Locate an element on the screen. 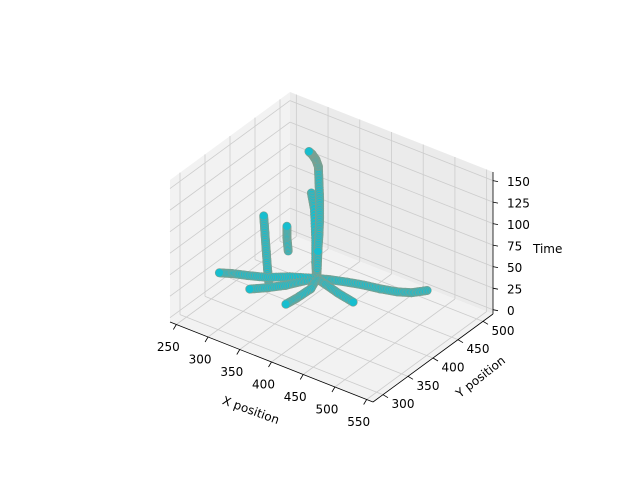 The width and height of the screenshot is (640, 480). data-points is located at coordinates (323, 228).